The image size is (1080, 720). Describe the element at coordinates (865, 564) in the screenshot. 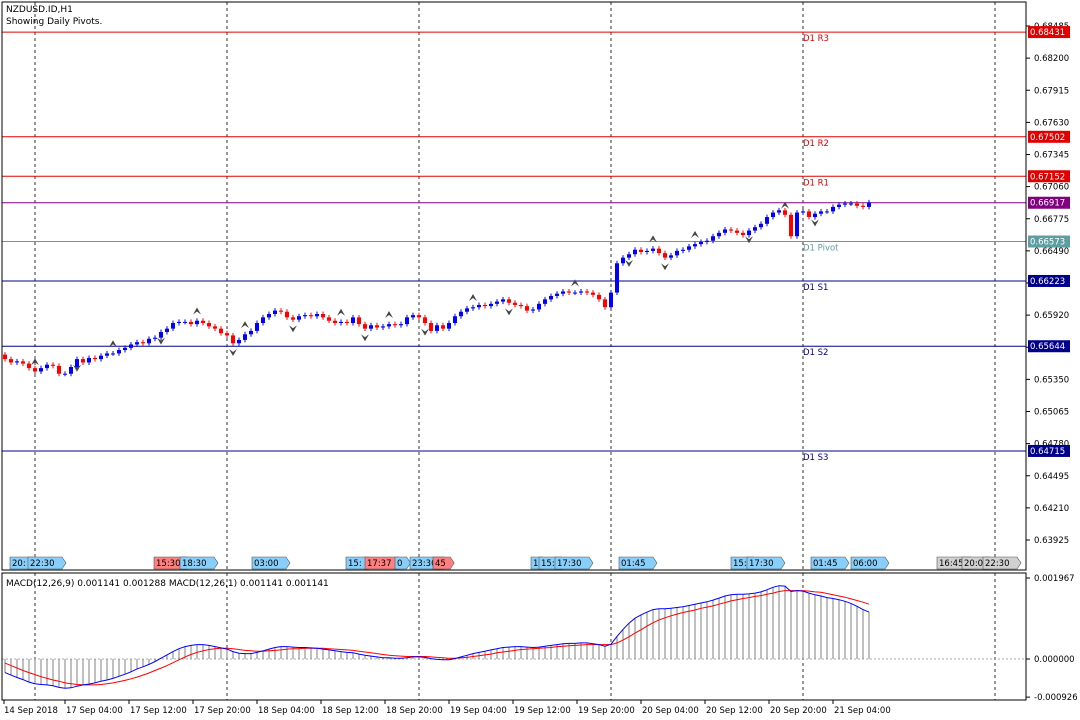

I see `calendar-event-time: 06:00` at that location.